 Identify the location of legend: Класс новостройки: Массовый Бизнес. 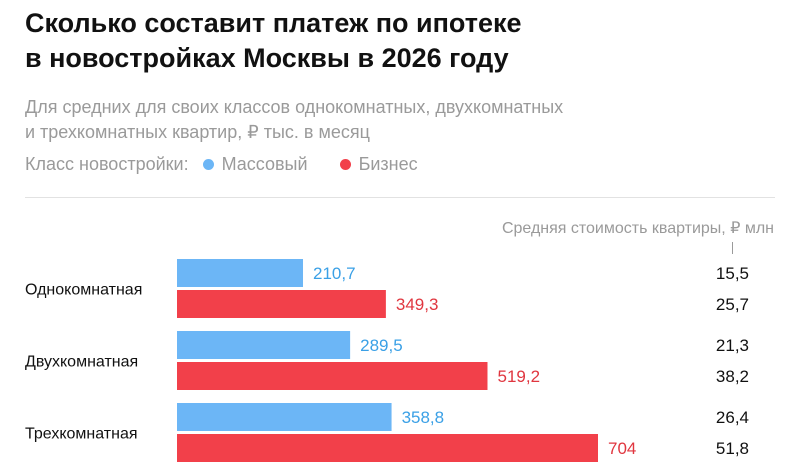
(230, 164).